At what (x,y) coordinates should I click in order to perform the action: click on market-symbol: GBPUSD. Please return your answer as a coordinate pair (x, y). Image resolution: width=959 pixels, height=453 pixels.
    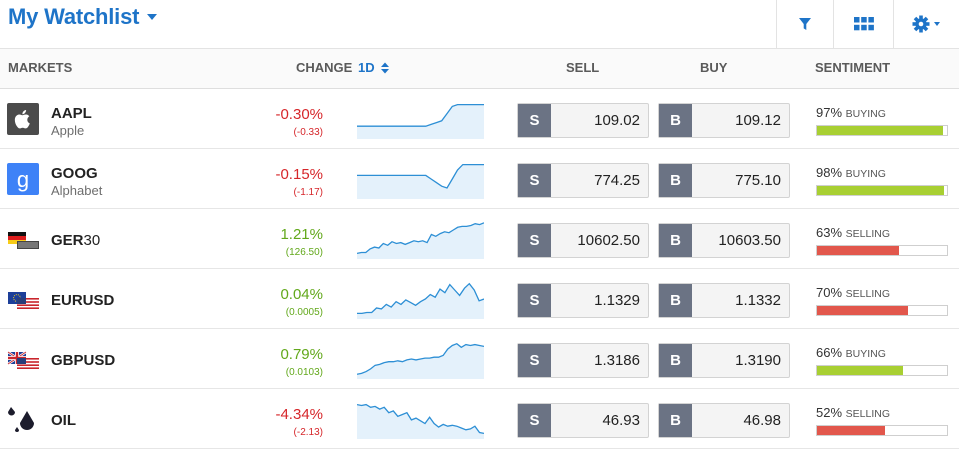
    Looking at the image, I should click on (83, 360).